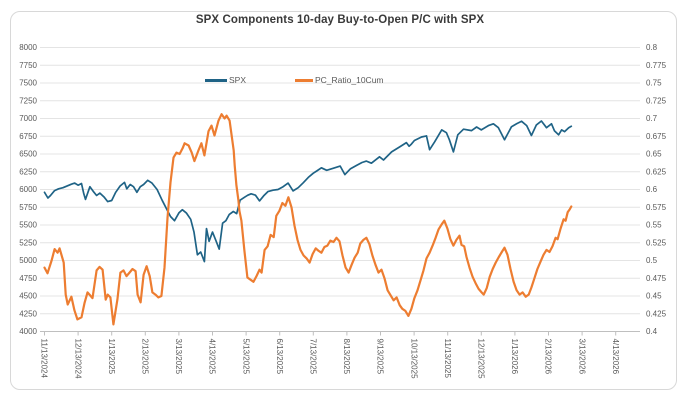  I want to click on x-axis-label: 1/13/2026, so click(514, 357).